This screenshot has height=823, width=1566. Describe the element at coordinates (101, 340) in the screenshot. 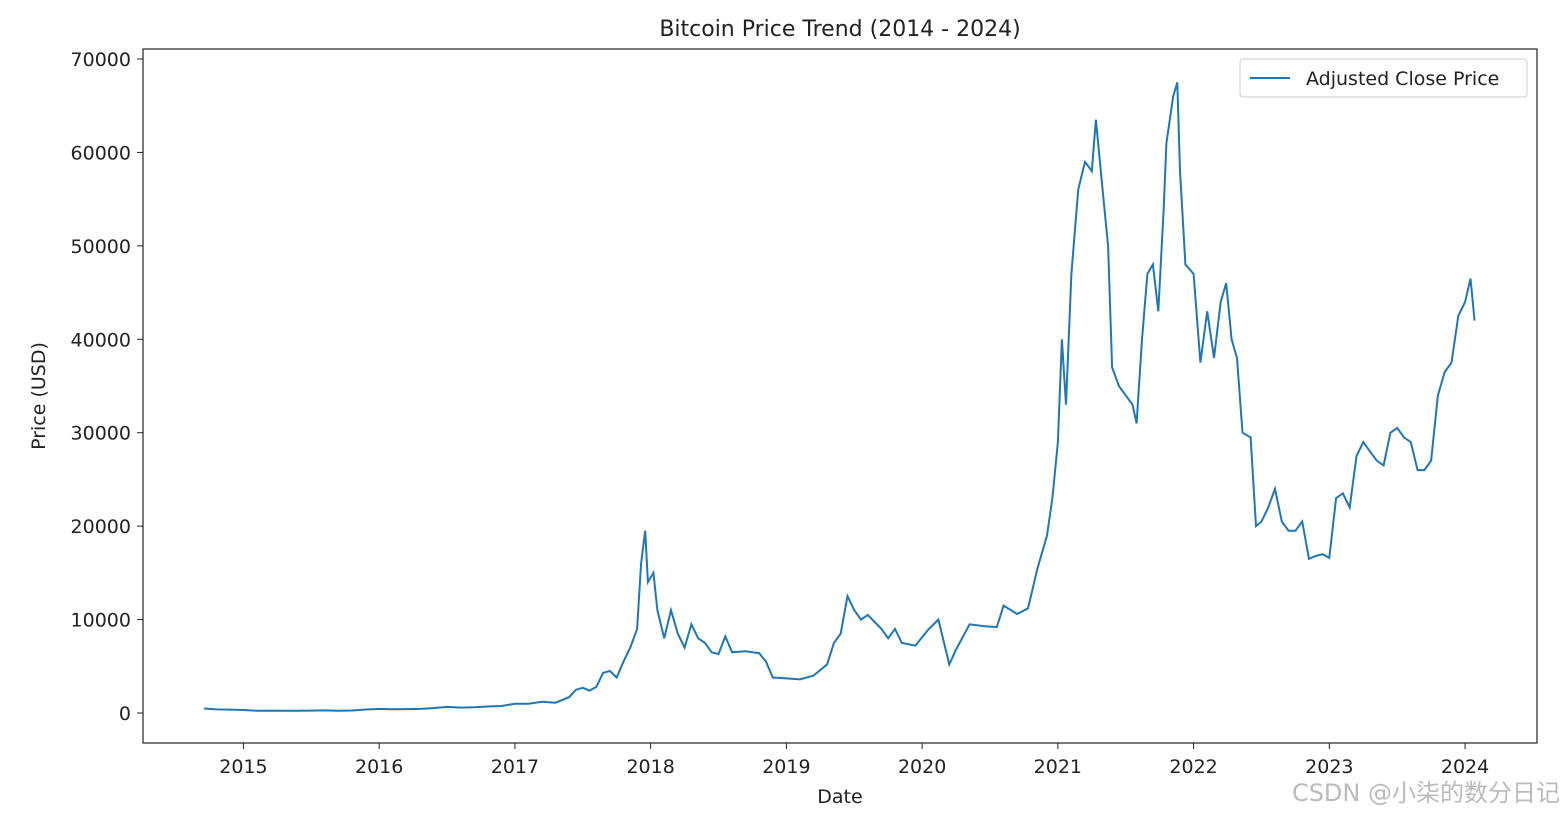

I see `y-tick-label: 40000` at that location.